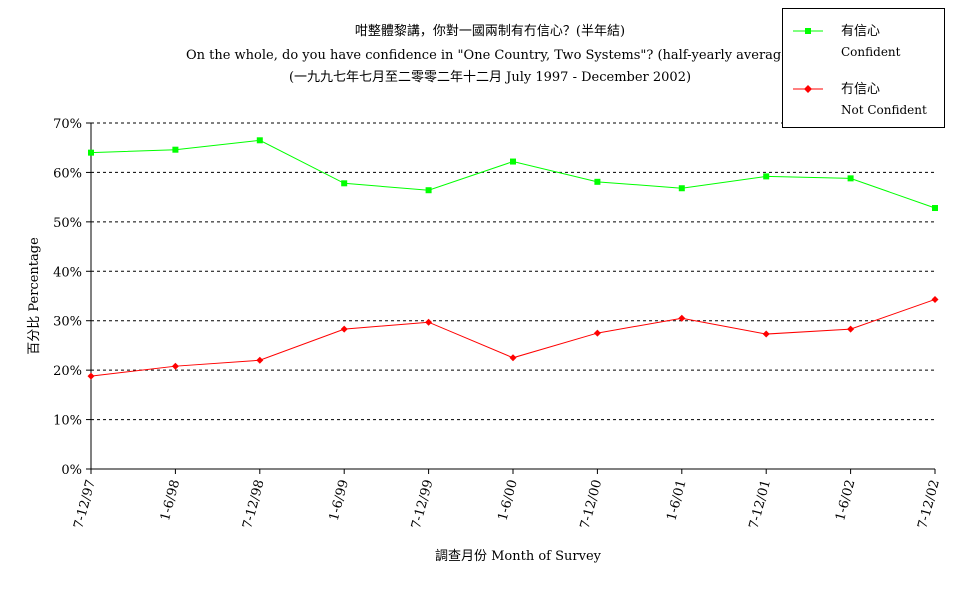 This screenshot has width=977, height=600. I want to click on x-tick-label: 7-12/01, so click(760, 504).